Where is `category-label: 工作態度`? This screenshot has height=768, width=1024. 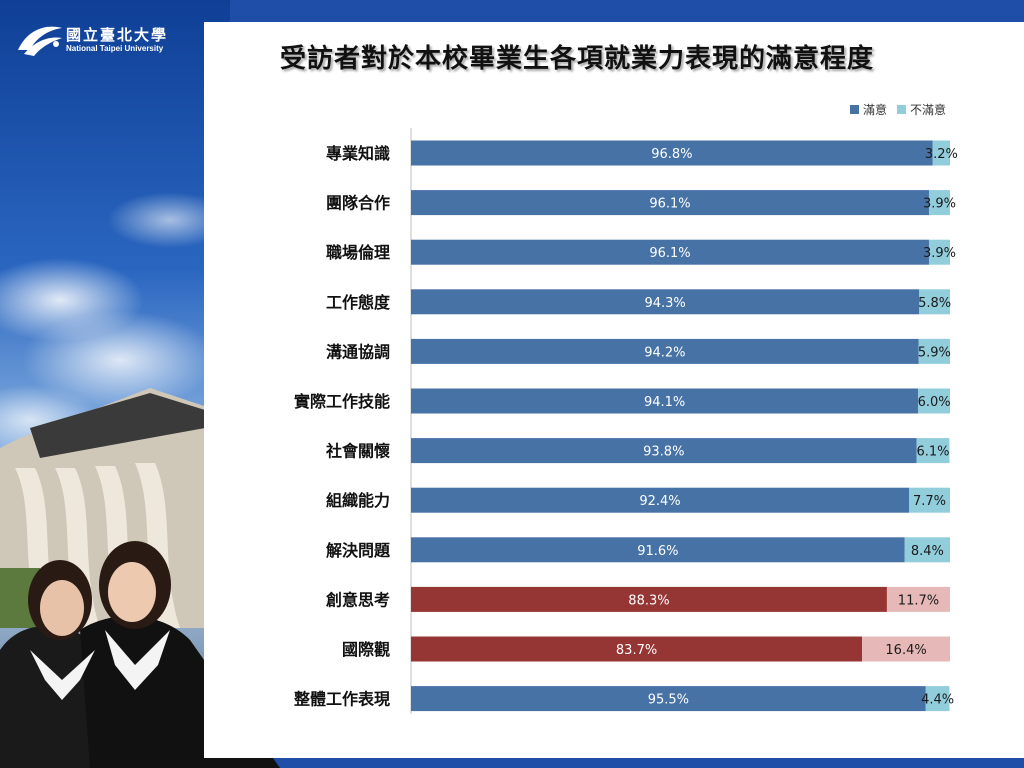 category-label: 工作態度 is located at coordinates (358, 302).